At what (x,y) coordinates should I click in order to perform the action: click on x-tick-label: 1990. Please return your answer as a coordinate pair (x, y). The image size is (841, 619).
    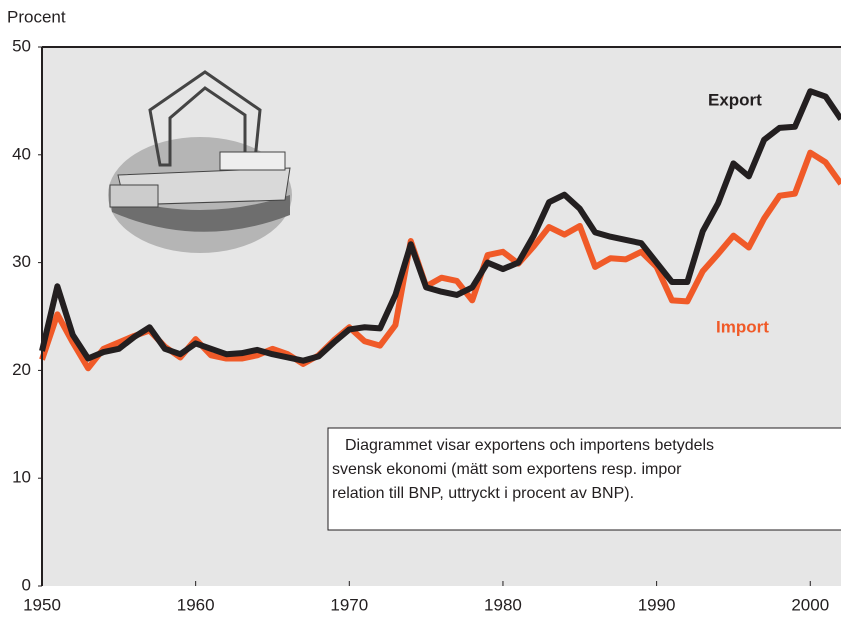
    Looking at the image, I should click on (657, 604).